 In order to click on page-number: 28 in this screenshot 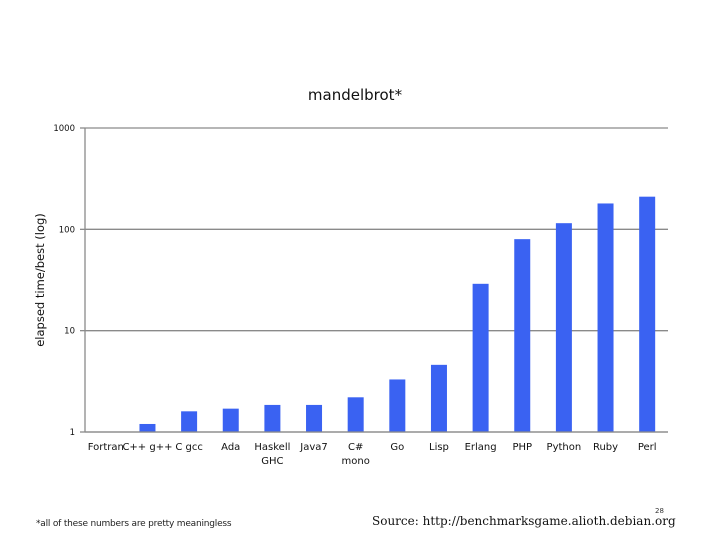, I will do `click(659, 511)`.